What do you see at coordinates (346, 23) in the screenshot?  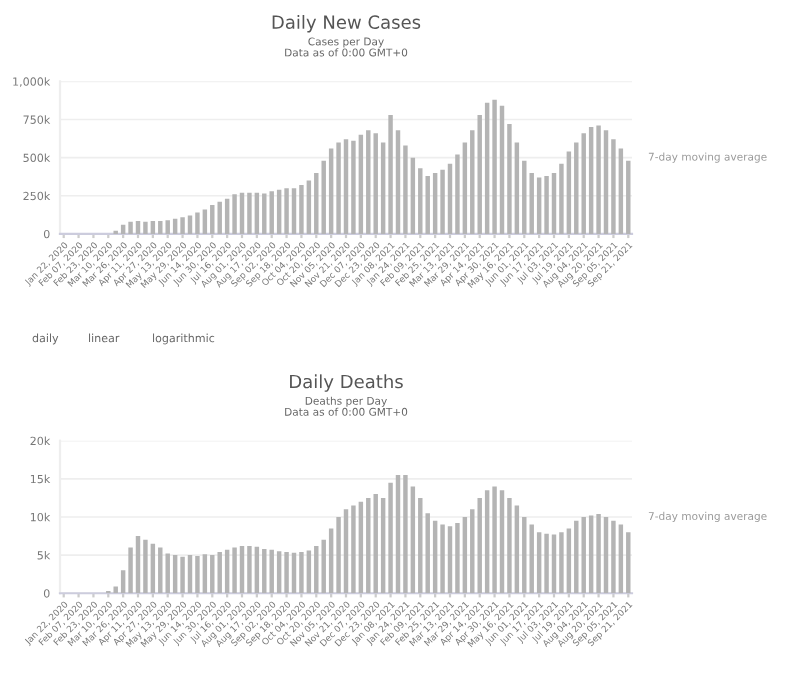 I see `chart-title: Daily New Cases` at bounding box center [346, 23].